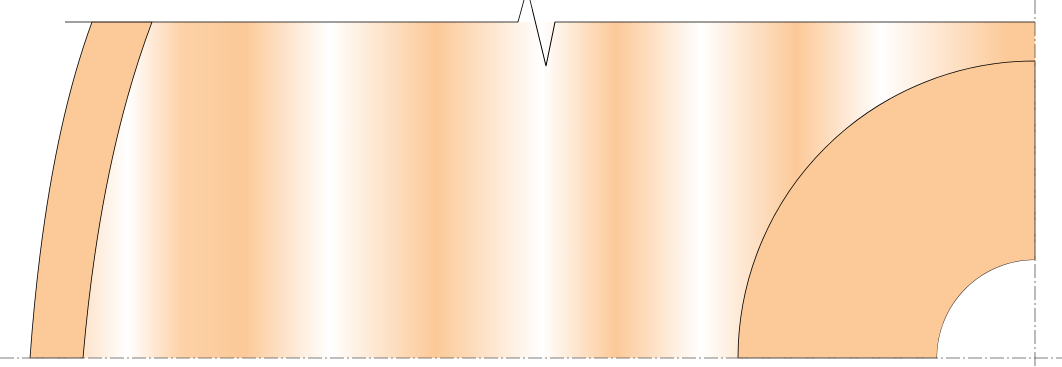  Describe the element at coordinates (986, 309) in the screenshot. I see `bore` at that location.